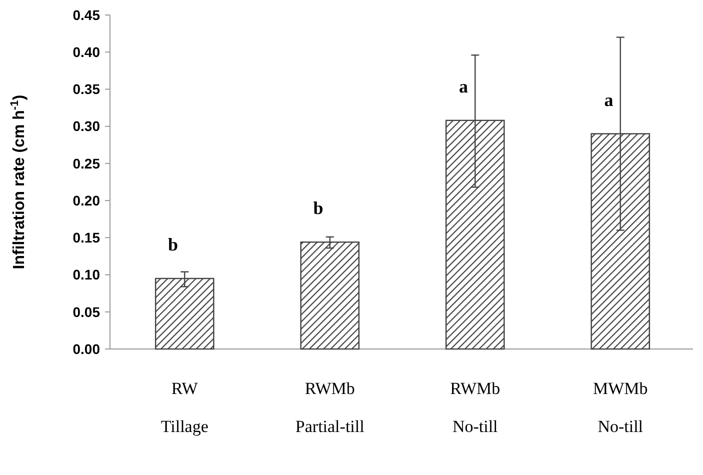 This screenshot has width=703, height=475. Describe the element at coordinates (620, 407) in the screenshot. I see `x-tick-label: MWMb No-till` at that location.